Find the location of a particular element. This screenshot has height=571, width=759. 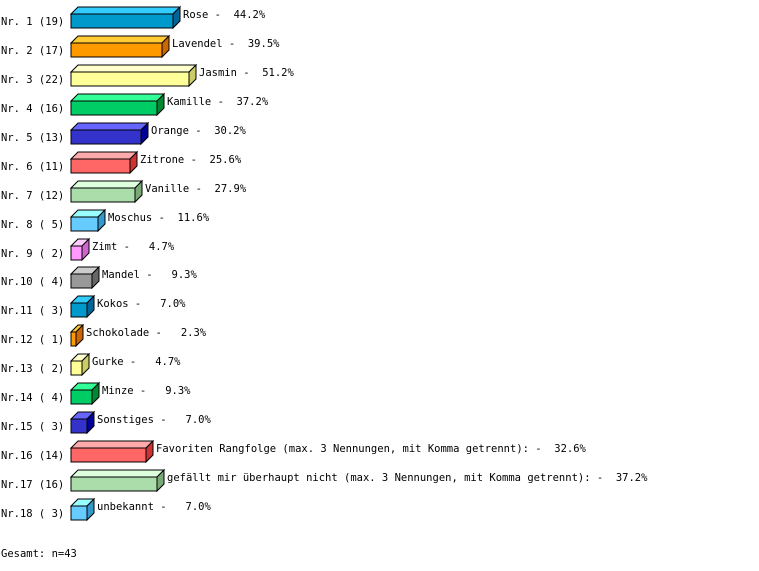

total-label: Gesamt: n=43 is located at coordinates (39, 554).